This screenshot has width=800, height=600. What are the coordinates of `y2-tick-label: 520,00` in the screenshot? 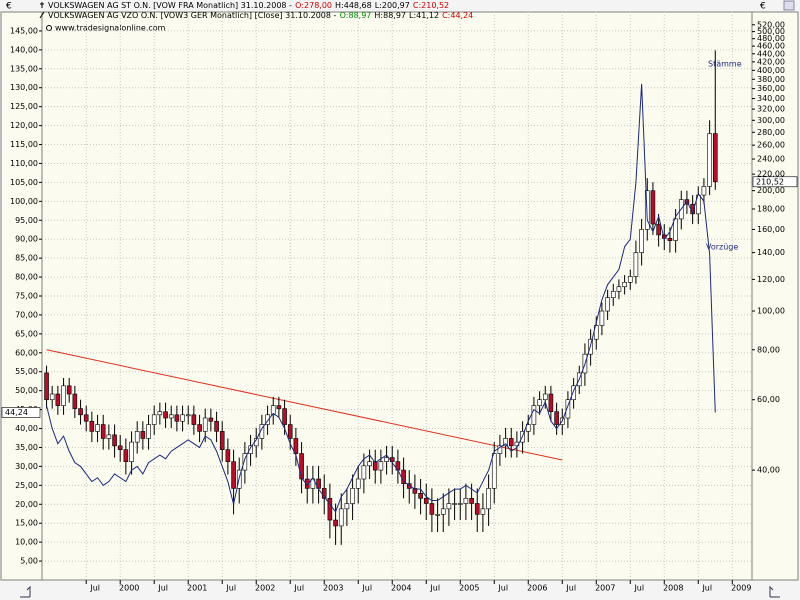 It's located at (771, 24).